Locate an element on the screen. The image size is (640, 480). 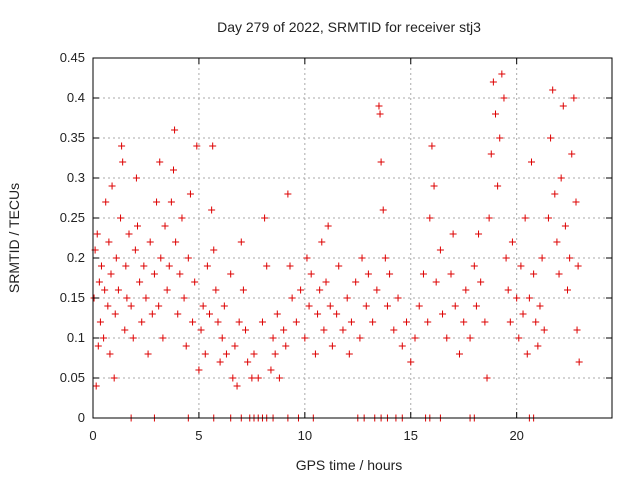
x-tick-label: 0 is located at coordinates (92, 435).